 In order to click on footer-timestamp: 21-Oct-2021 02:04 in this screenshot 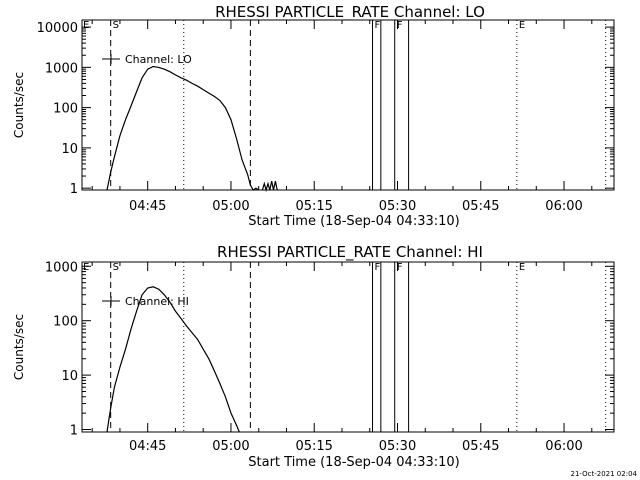, I will do `click(604, 474)`.